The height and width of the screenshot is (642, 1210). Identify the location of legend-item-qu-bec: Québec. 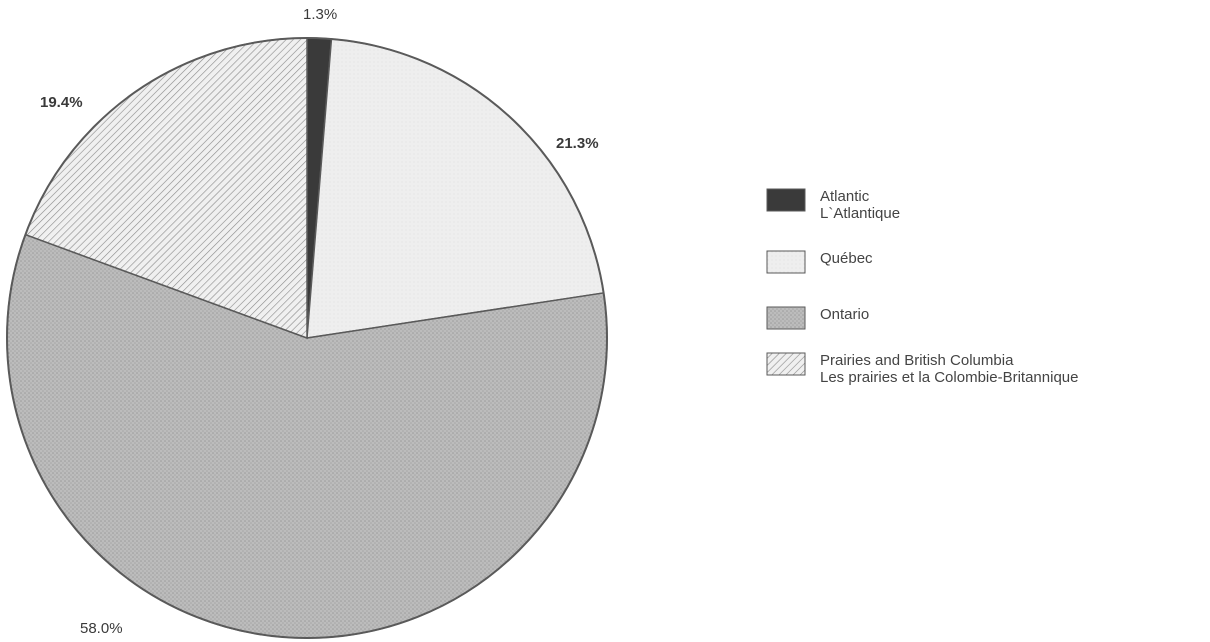
(819, 262).